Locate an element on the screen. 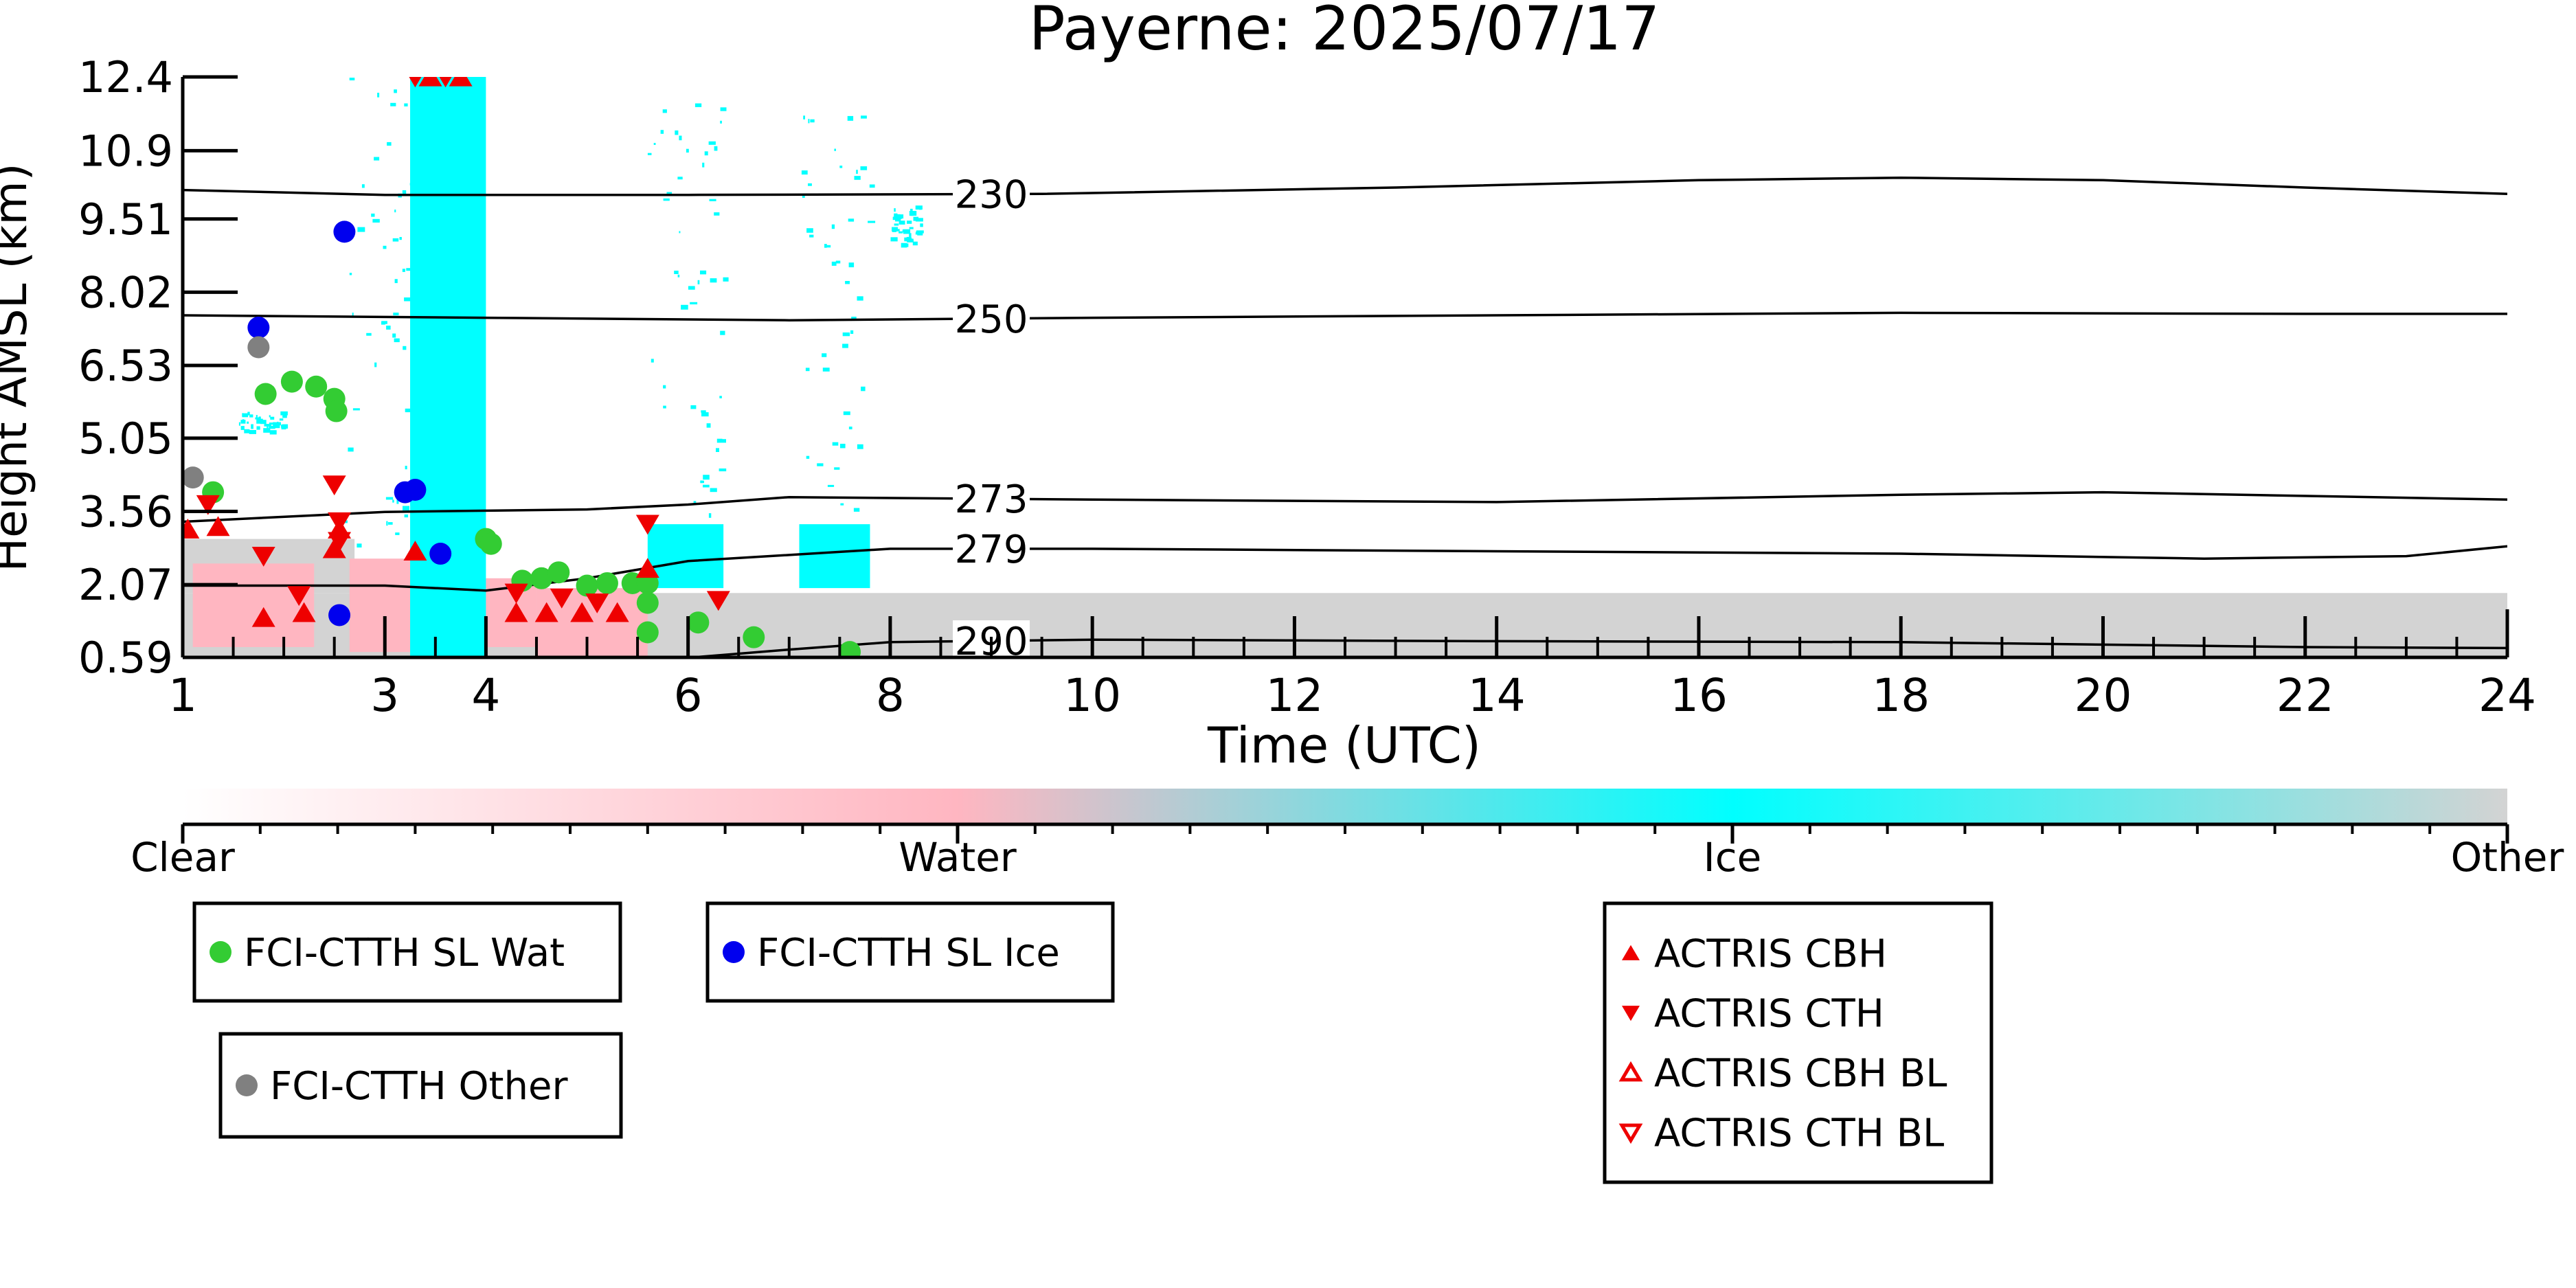 The width and height of the screenshot is (2576, 1288). colorbar-ticks is located at coordinates (1345, 833).